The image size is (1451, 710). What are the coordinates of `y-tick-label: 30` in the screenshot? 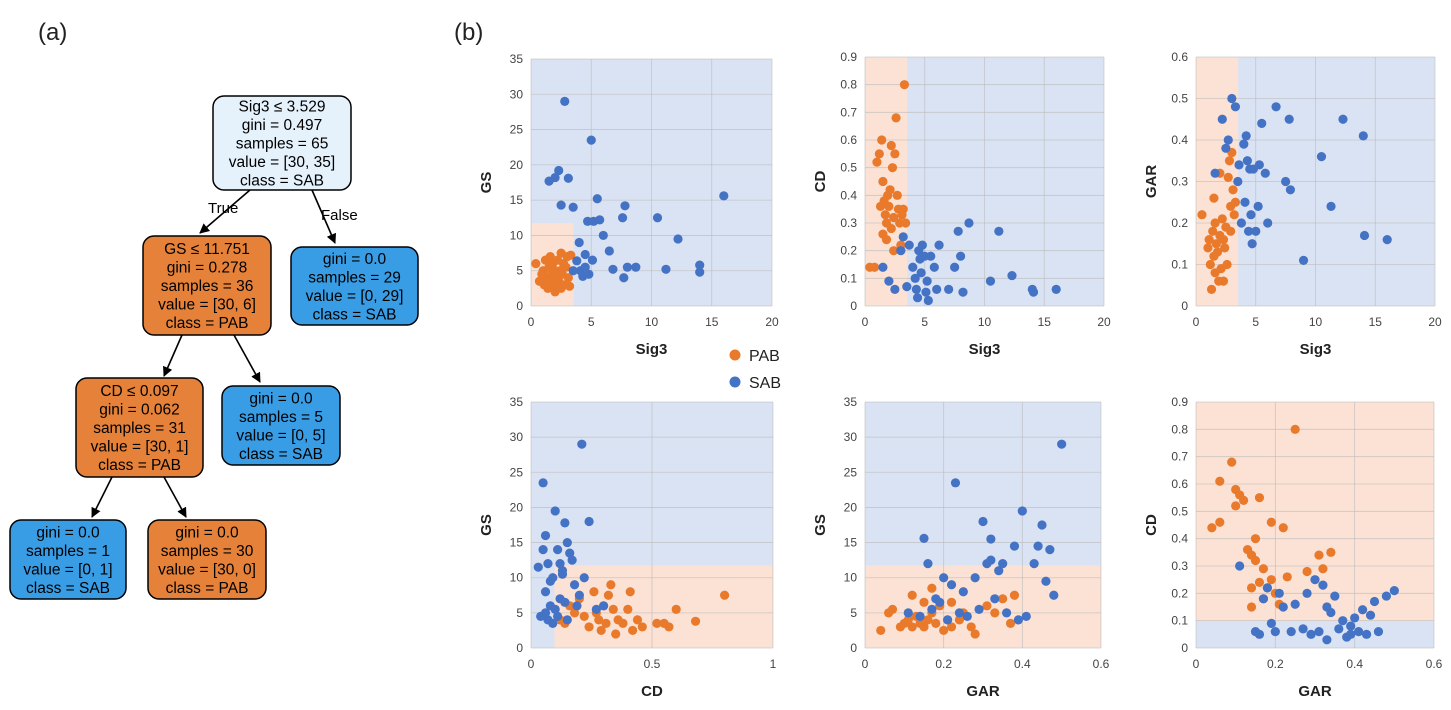 It's located at (851, 437).